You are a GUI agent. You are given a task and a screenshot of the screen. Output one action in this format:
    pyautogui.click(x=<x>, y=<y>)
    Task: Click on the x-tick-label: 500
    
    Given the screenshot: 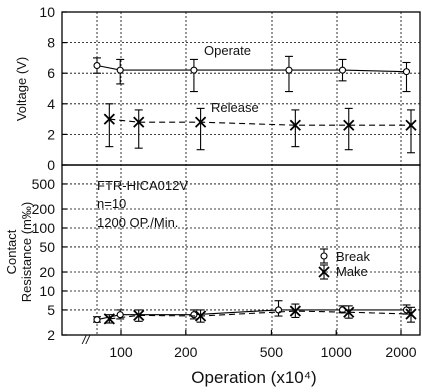 What is the action you would take?
    pyautogui.click(x=272, y=352)
    